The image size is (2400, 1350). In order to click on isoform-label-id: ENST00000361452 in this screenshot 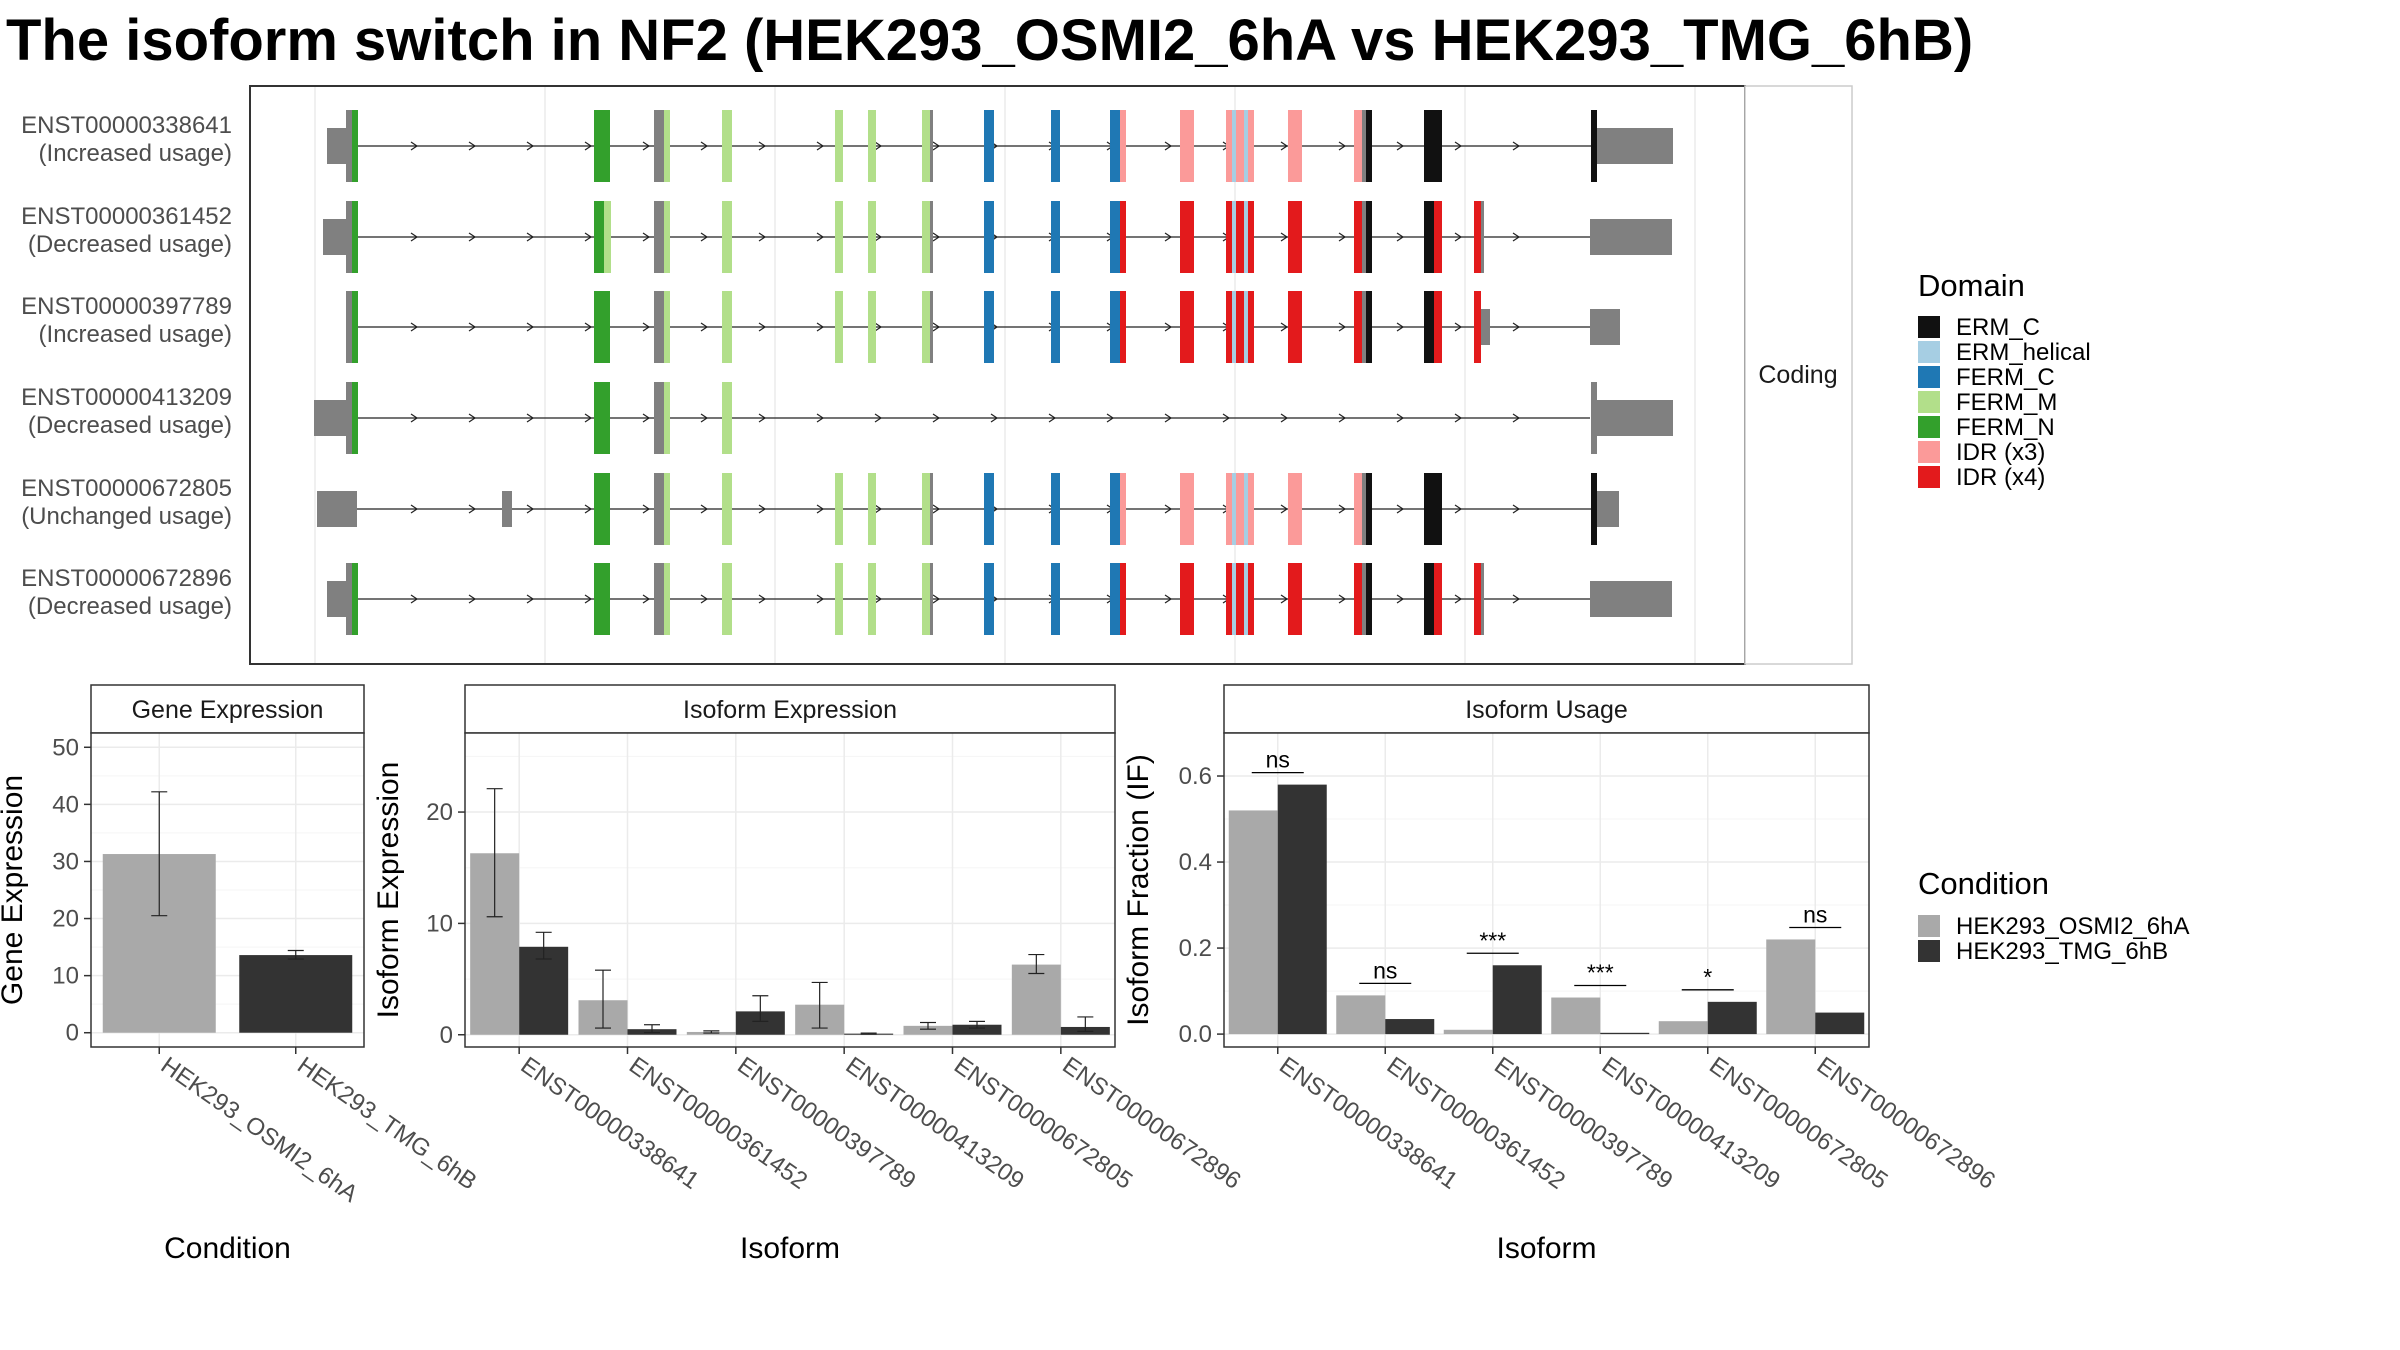, I will do `click(126, 216)`.